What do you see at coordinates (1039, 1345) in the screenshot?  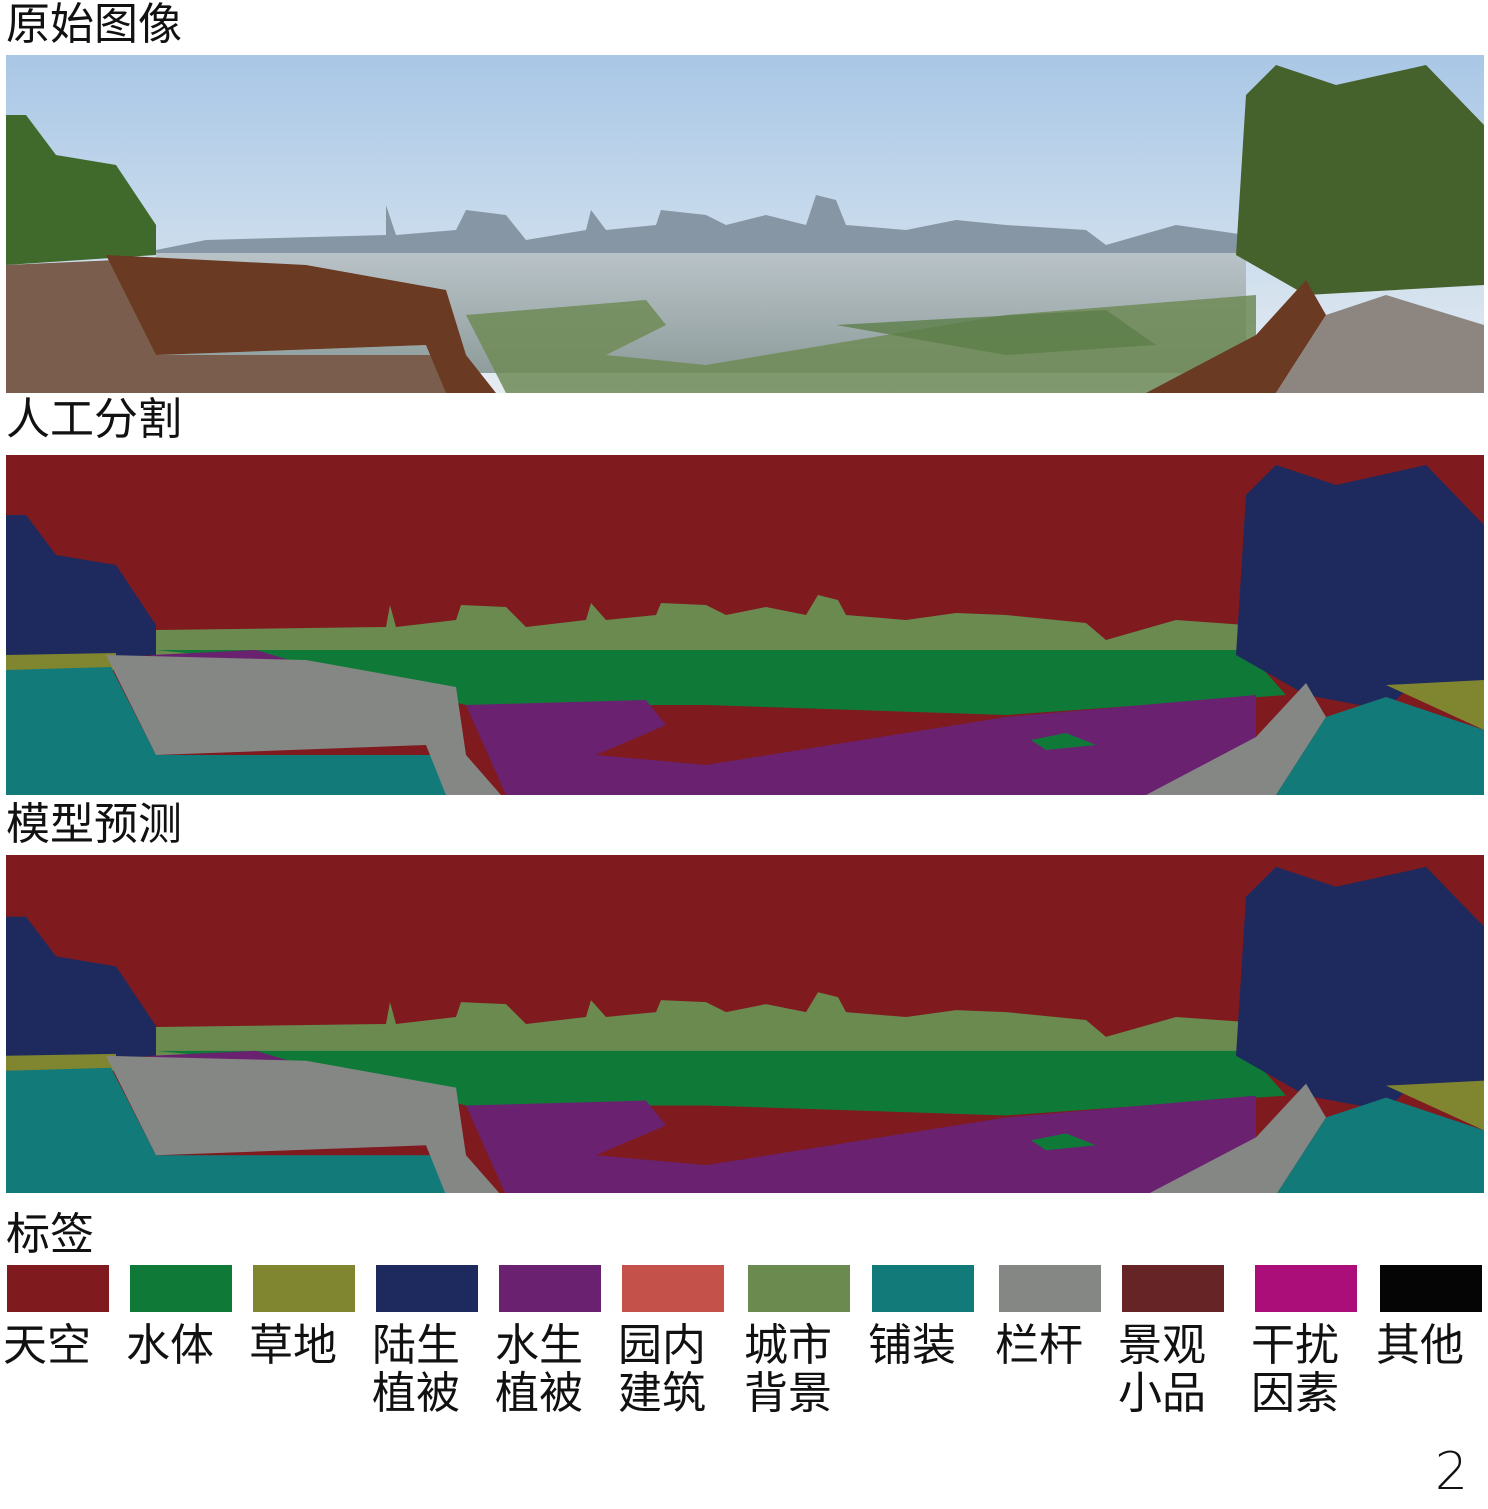 I see `legend-label: 栏杆` at bounding box center [1039, 1345].